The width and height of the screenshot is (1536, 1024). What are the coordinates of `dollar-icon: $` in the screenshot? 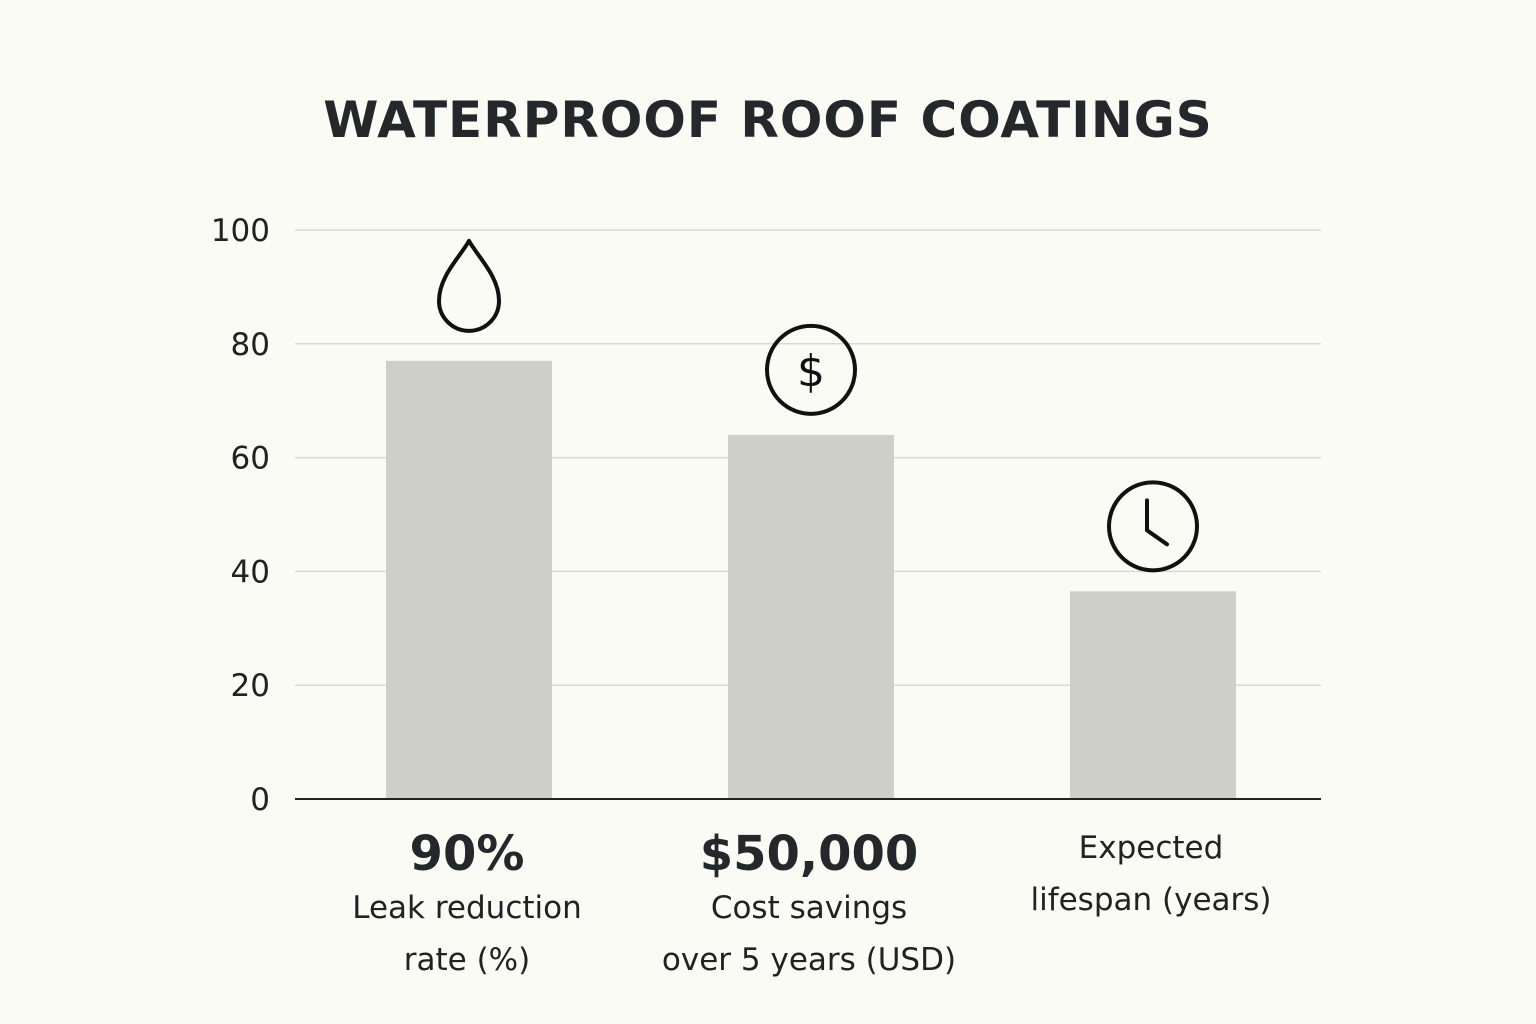 It's located at (811, 369).